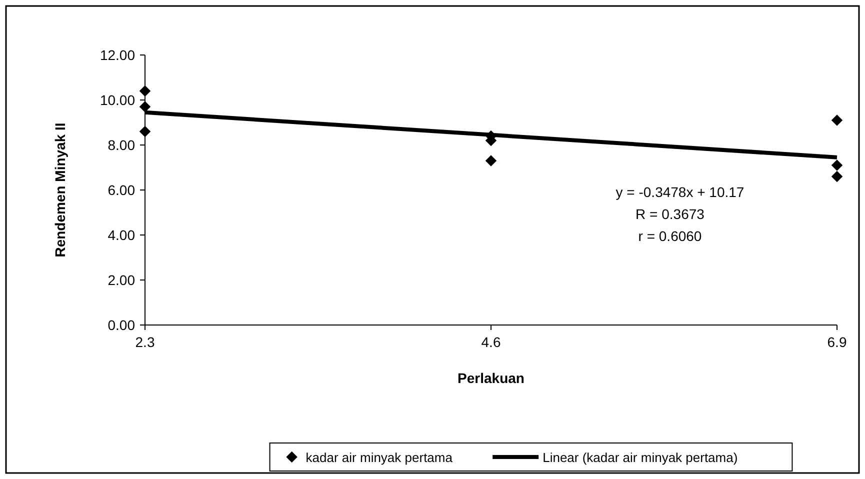  I want to click on annotation: R = 0.3673, so click(670, 214).